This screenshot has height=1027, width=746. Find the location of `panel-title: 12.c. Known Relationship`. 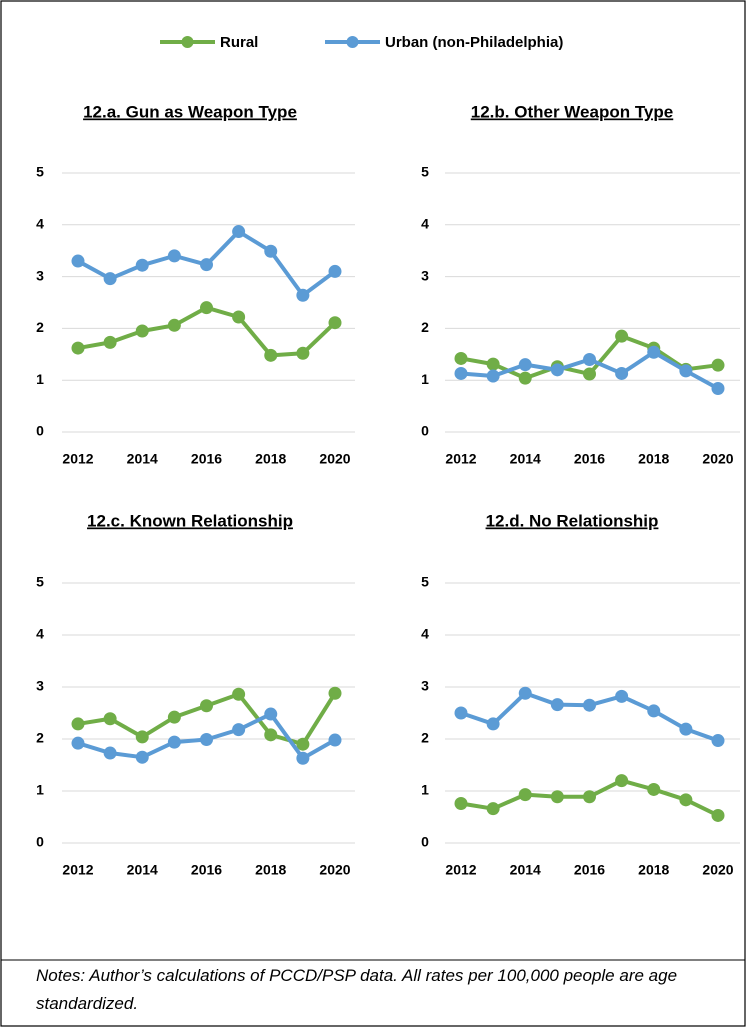

panel-title: 12.c. Known Relationship is located at coordinates (190, 520).